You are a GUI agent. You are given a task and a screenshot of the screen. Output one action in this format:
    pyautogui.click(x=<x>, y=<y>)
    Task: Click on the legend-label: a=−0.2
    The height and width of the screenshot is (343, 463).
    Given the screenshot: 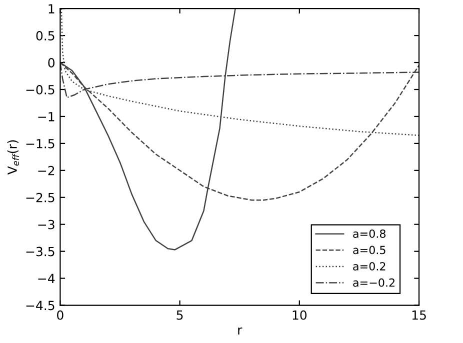 What is the action you would take?
    pyautogui.click(x=373, y=282)
    